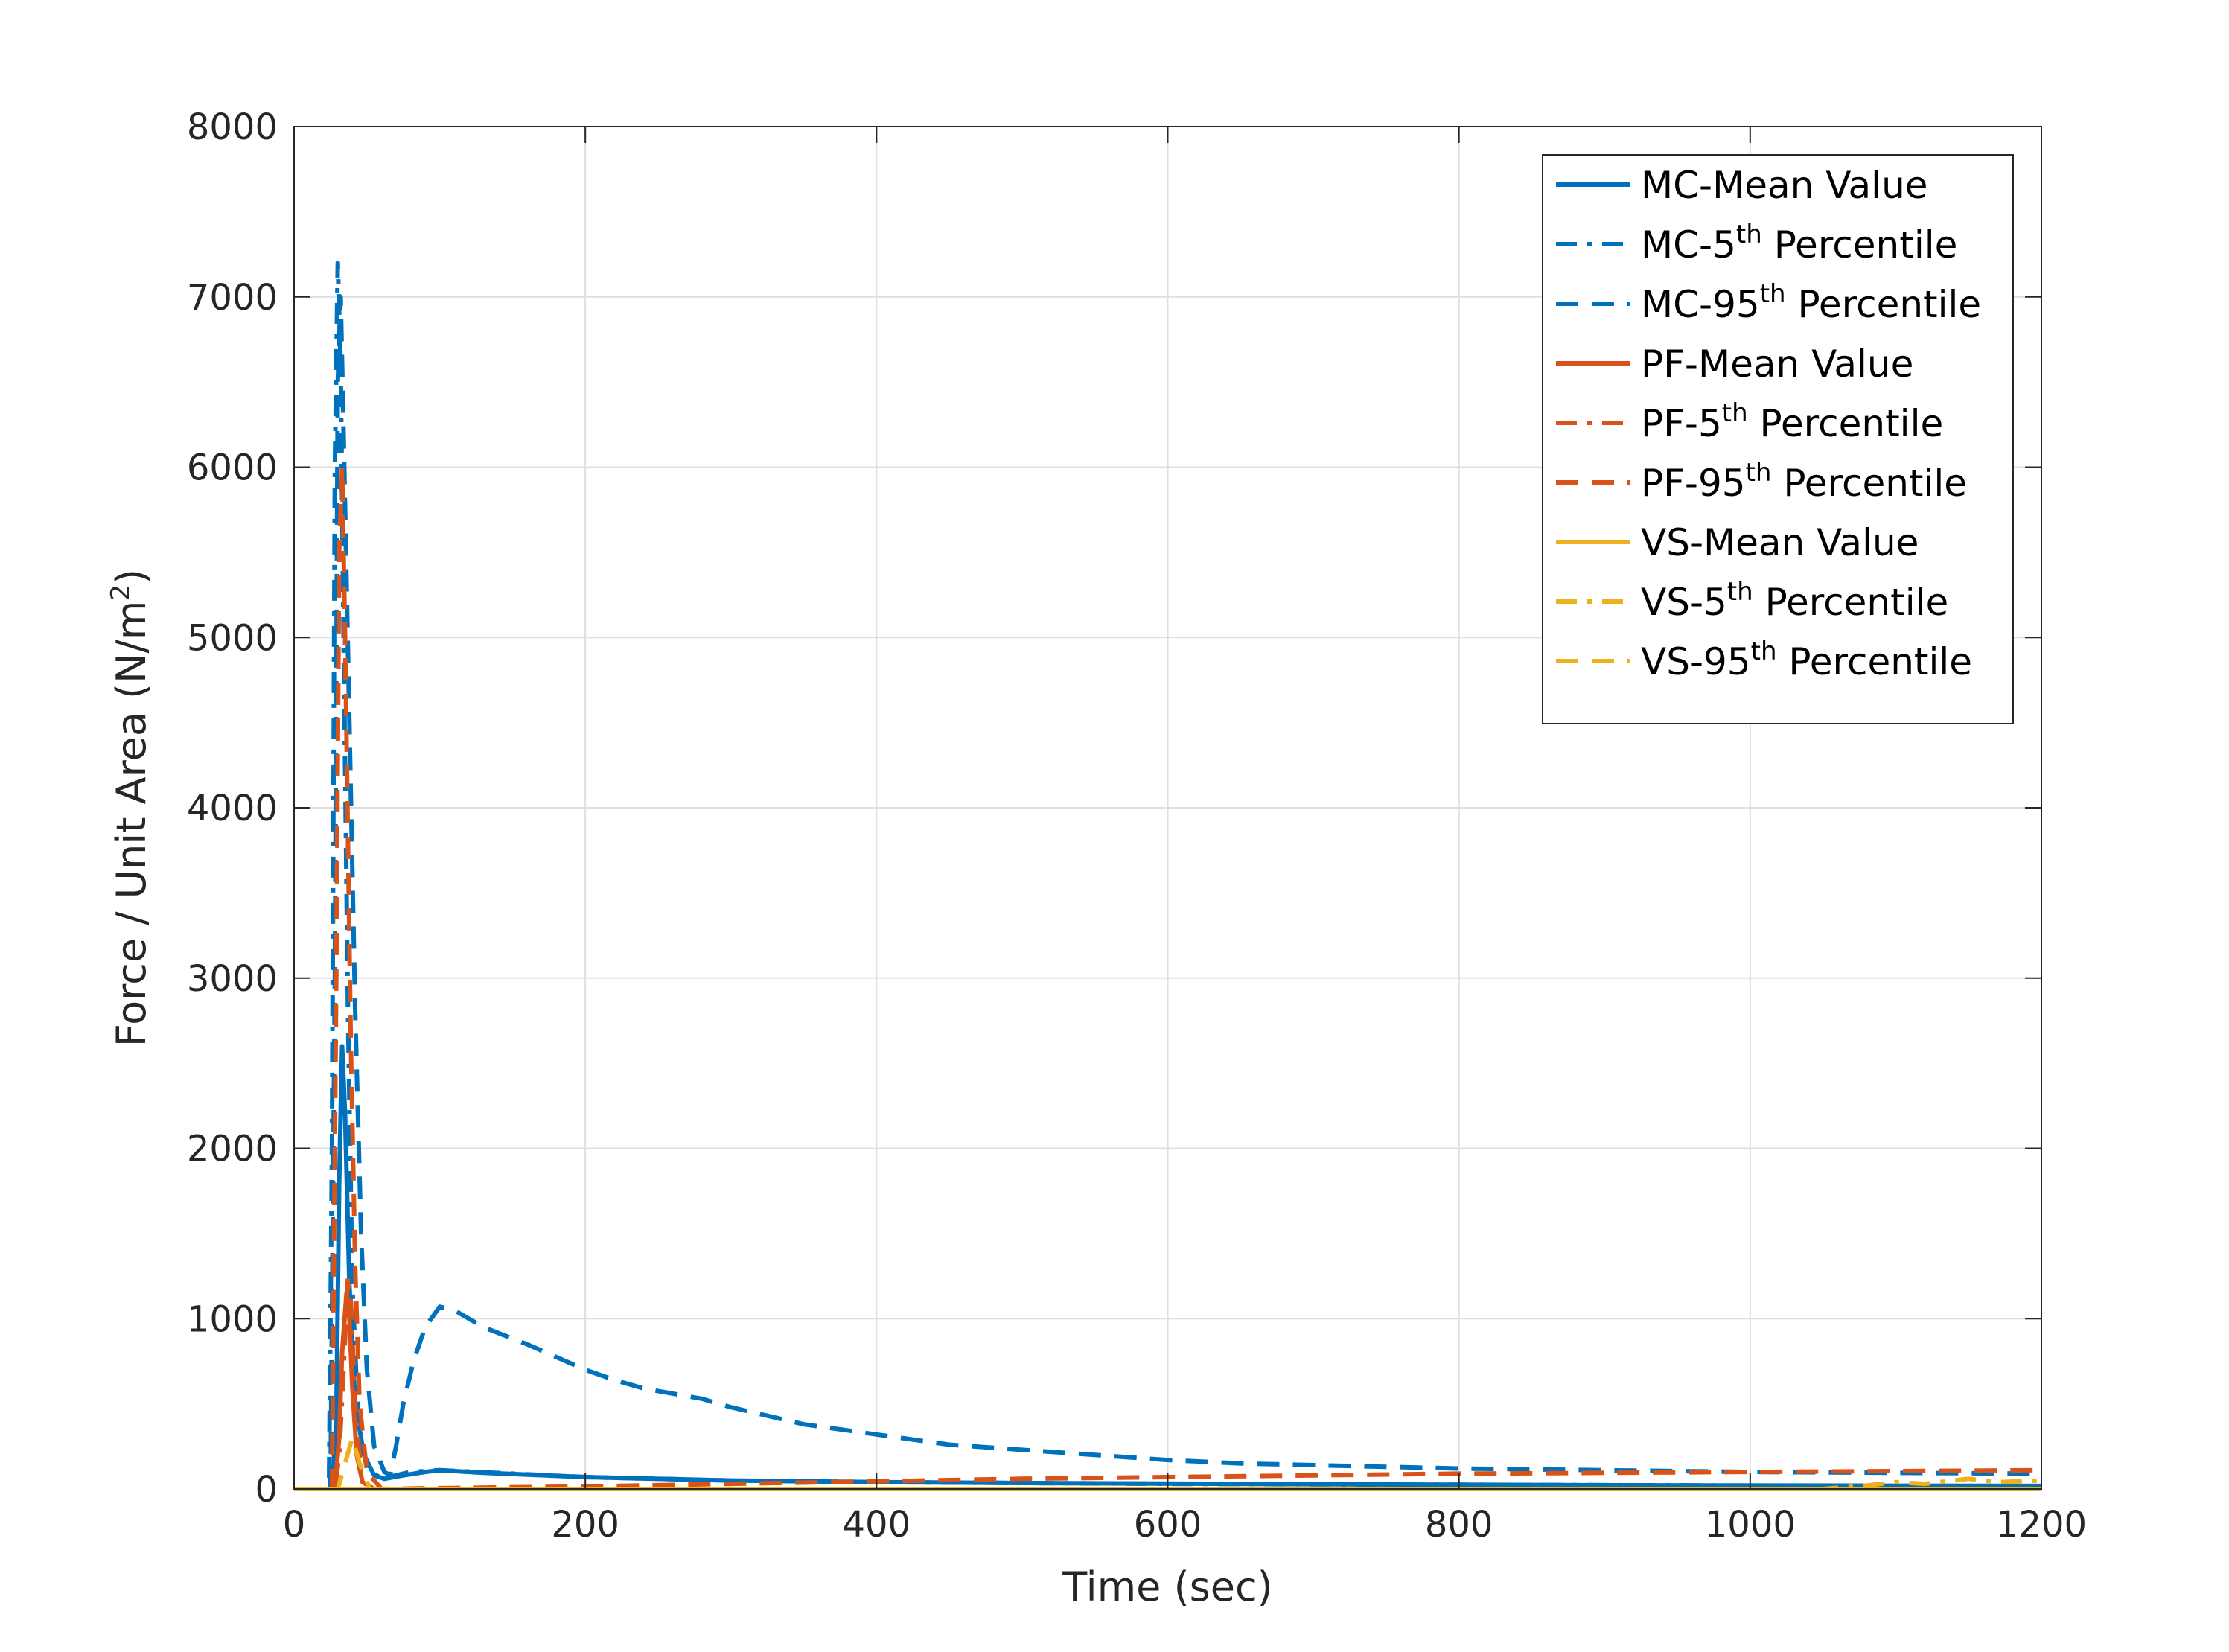  Describe the element at coordinates (1684, 602) in the screenshot. I see `legend-entry-prefix: VS-5` at that location.